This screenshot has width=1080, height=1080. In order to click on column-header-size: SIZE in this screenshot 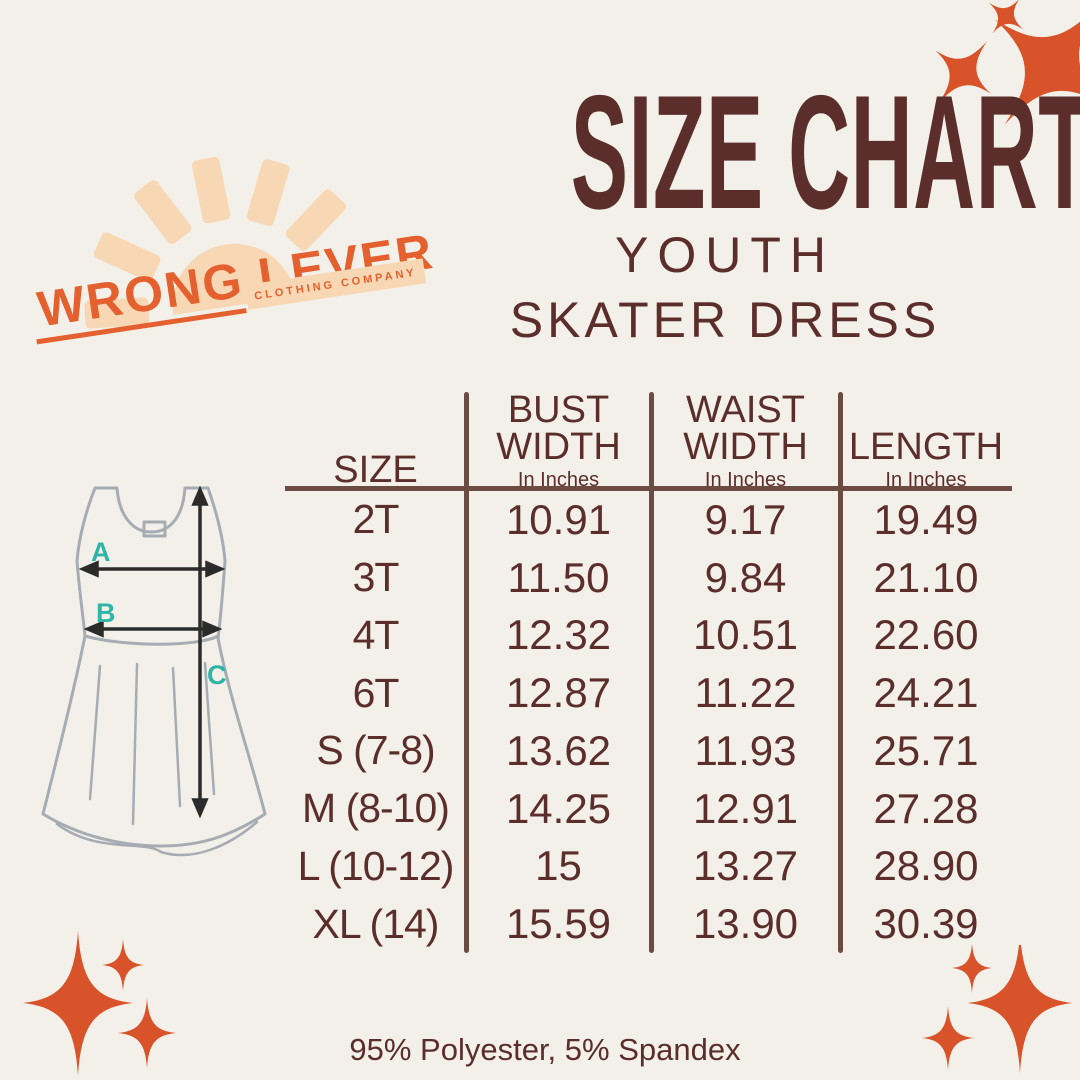, I will do `click(375, 469)`.